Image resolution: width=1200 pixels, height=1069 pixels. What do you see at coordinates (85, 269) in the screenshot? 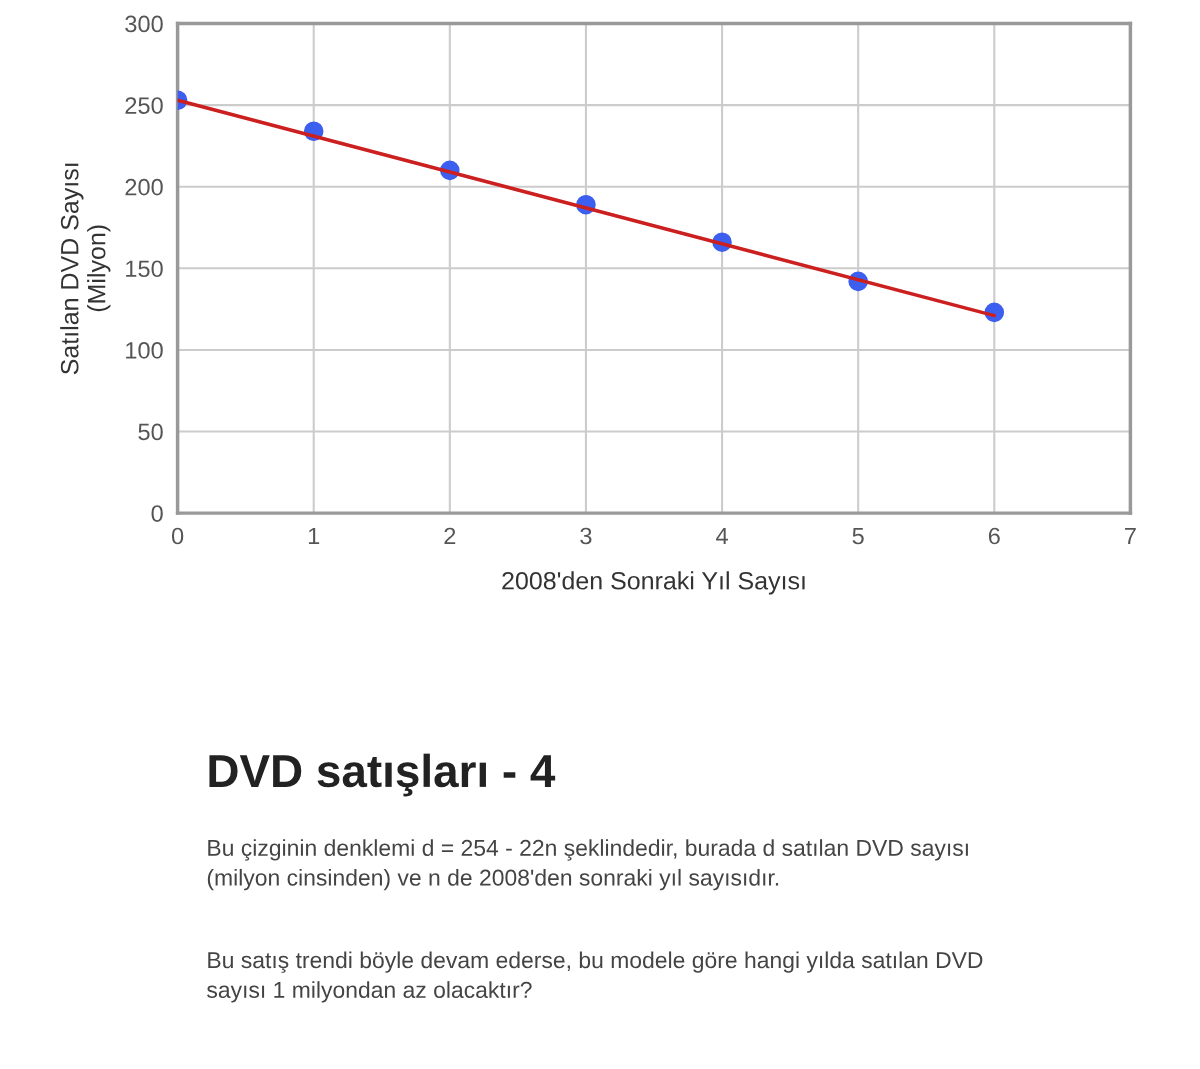
I see `y-axis-title: Satılan DVD Sayısı (Milyon)` at bounding box center [85, 269].